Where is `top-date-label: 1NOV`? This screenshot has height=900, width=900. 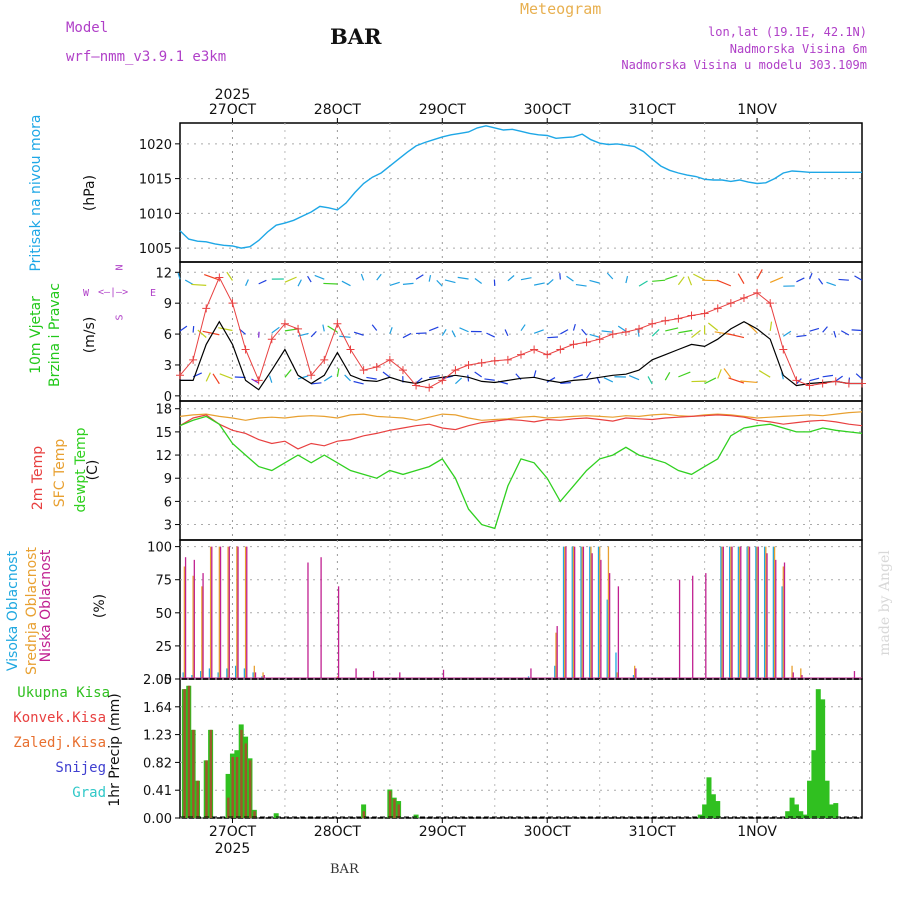
top-date-label: 1NOV is located at coordinates (757, 110).